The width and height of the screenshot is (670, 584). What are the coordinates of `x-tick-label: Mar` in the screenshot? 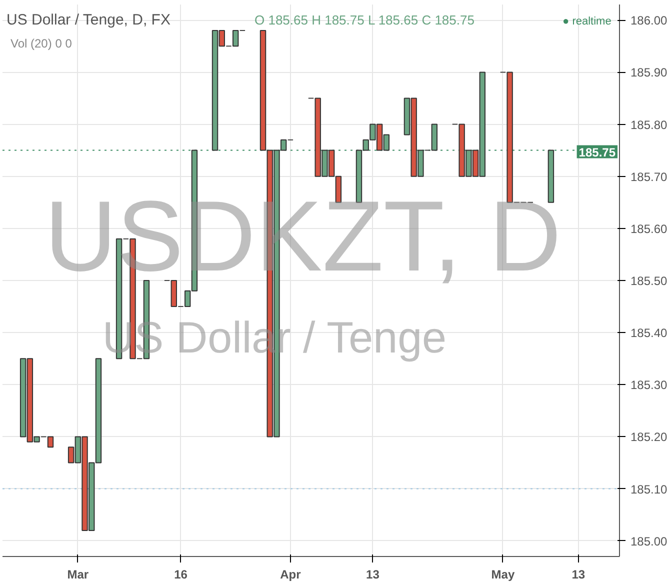 It's located at (78, 575).